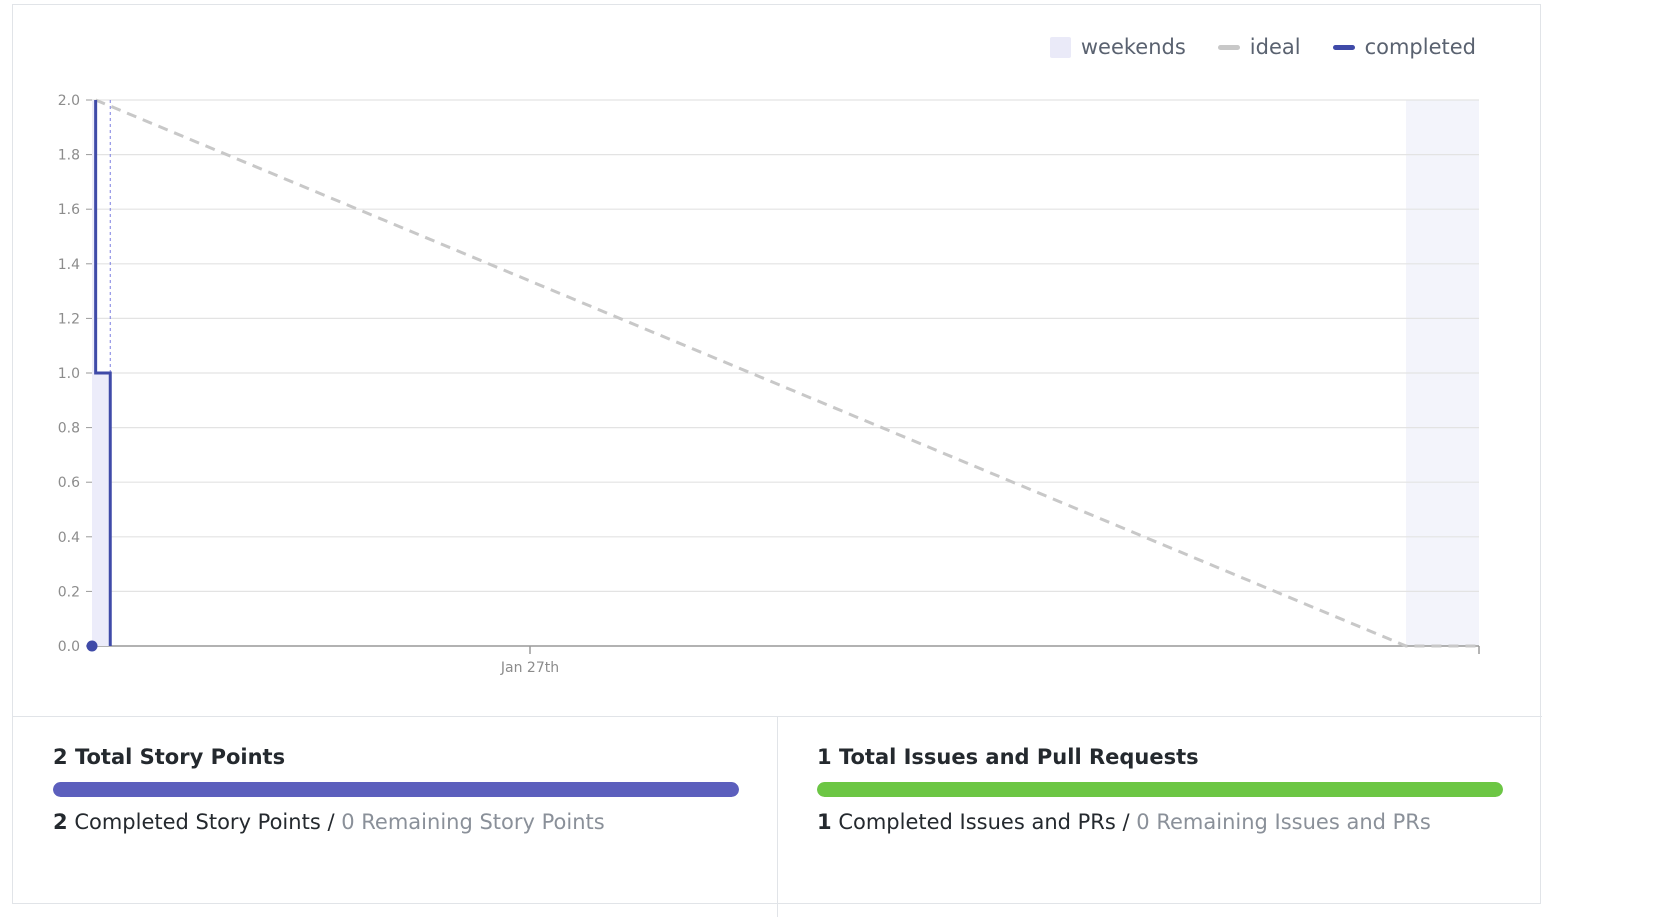 The width and height of the screenshot is (1658, 917). I want to click on story-remaining-value: 0, so click(348, 822).